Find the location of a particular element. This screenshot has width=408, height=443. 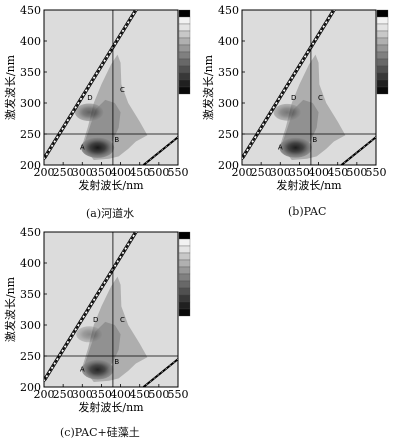

caption-c: (c)PAC+硅藻土 is located at coordinates (100, 432).